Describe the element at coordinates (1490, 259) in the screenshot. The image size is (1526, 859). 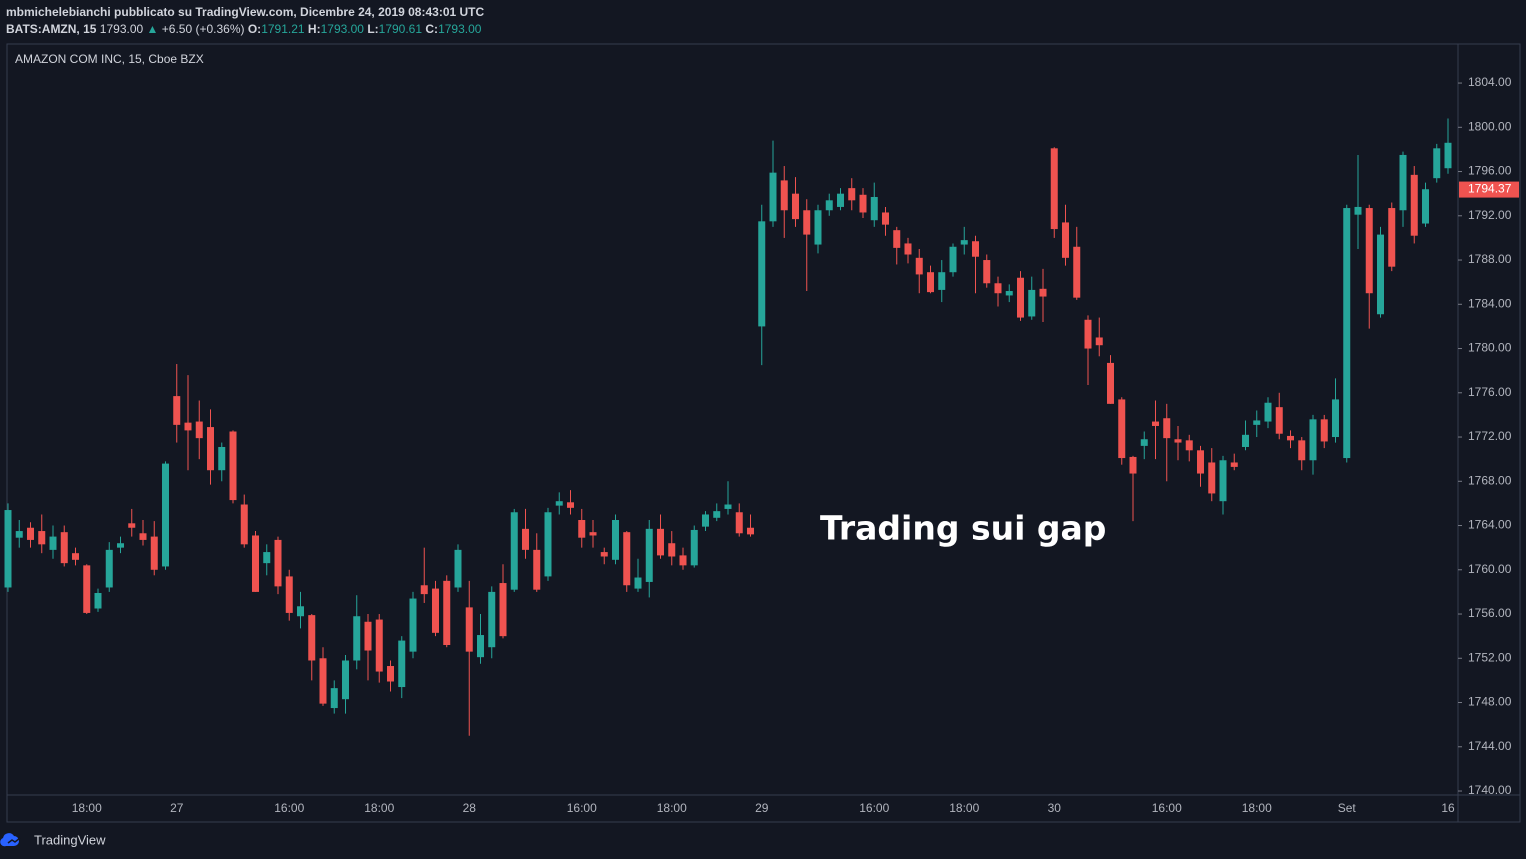
I see `y-tick-label: 1788.00` at that location.